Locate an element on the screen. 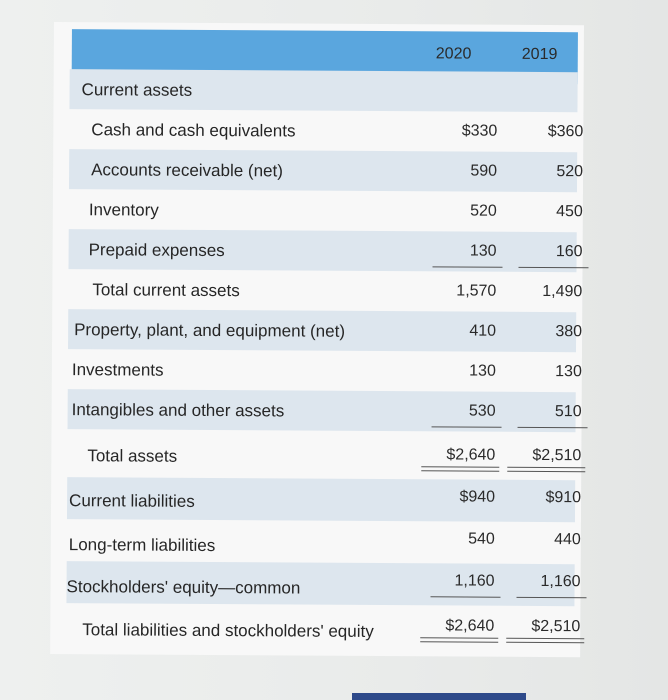  table-row: Current assets is located at coordinates (323, 91).